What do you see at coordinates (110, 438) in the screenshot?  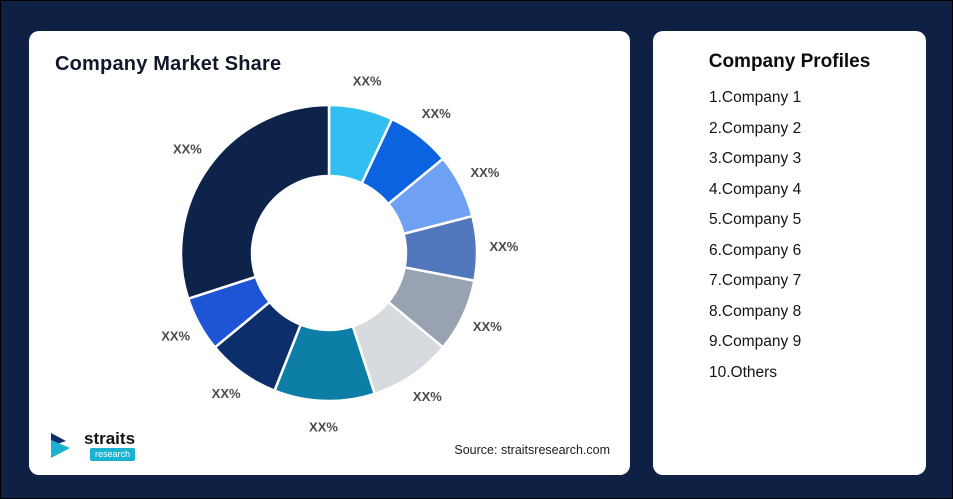 I see `logo-brand: straits` at bounding box center [110, 438].